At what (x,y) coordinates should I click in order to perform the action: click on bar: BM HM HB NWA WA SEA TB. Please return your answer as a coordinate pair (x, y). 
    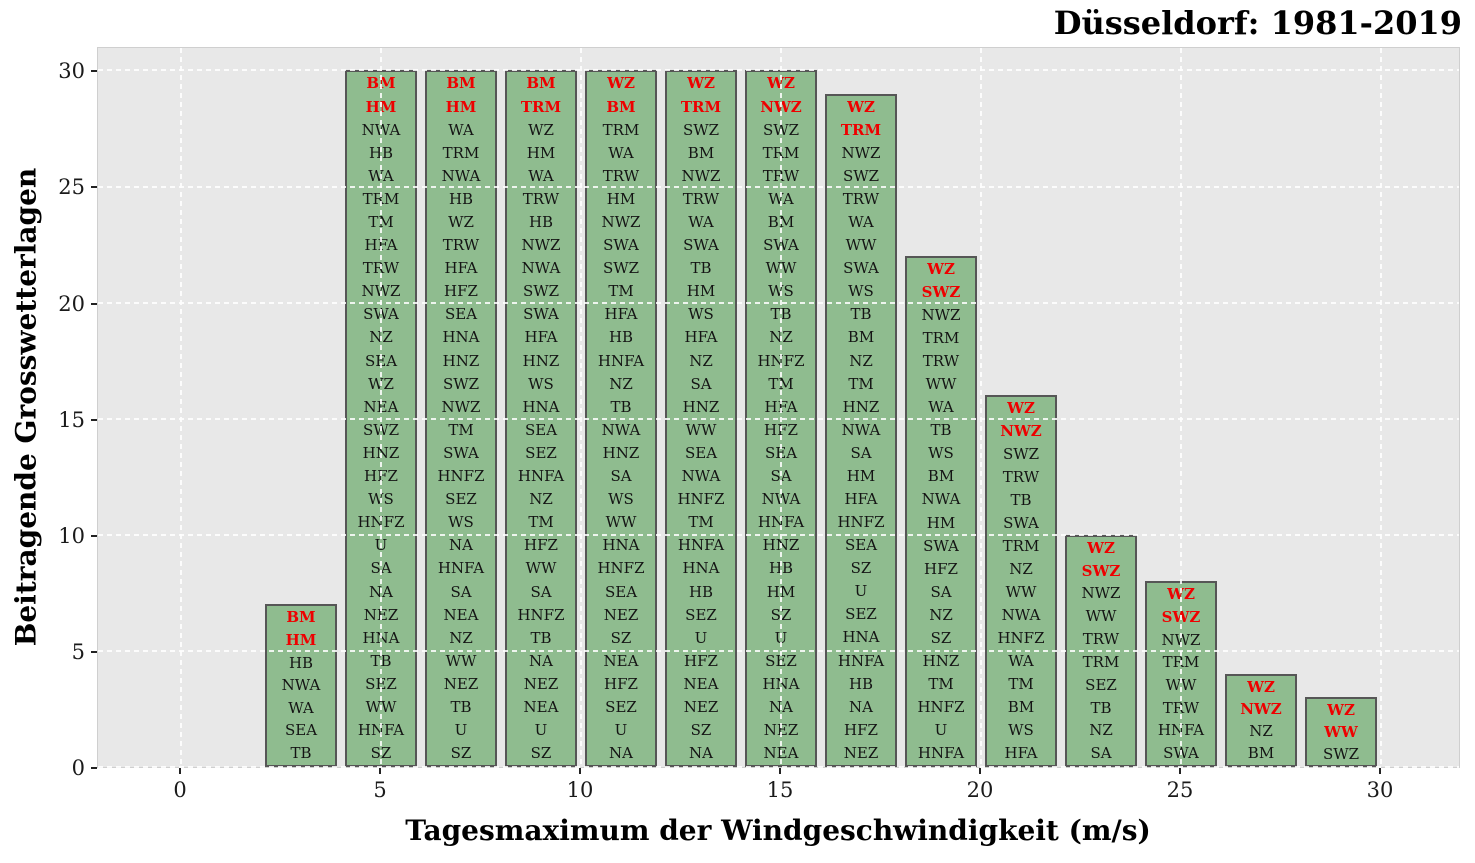
    Looking at the image, I should click on (301, 685).